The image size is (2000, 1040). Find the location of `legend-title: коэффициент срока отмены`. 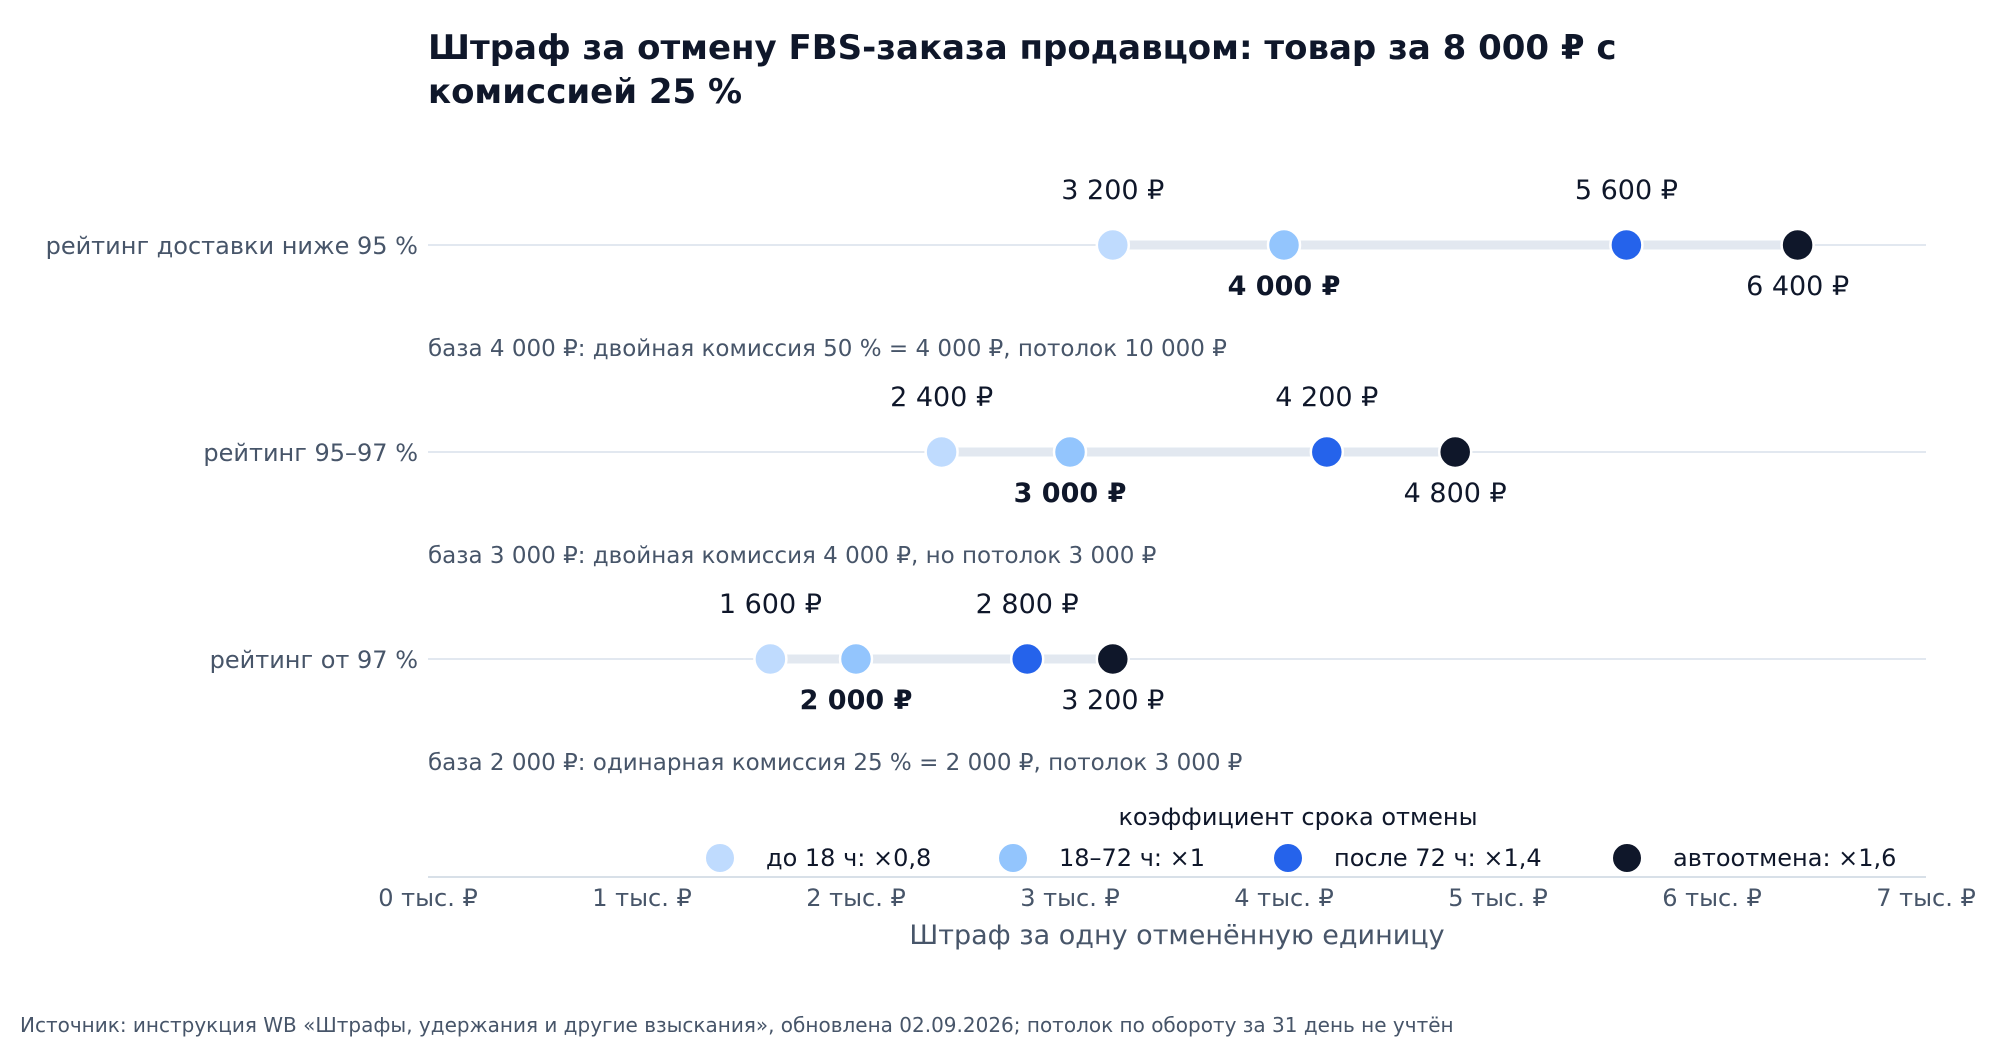

legend-title: коэффициент срока отмены is located at coordinates (1297, 817).